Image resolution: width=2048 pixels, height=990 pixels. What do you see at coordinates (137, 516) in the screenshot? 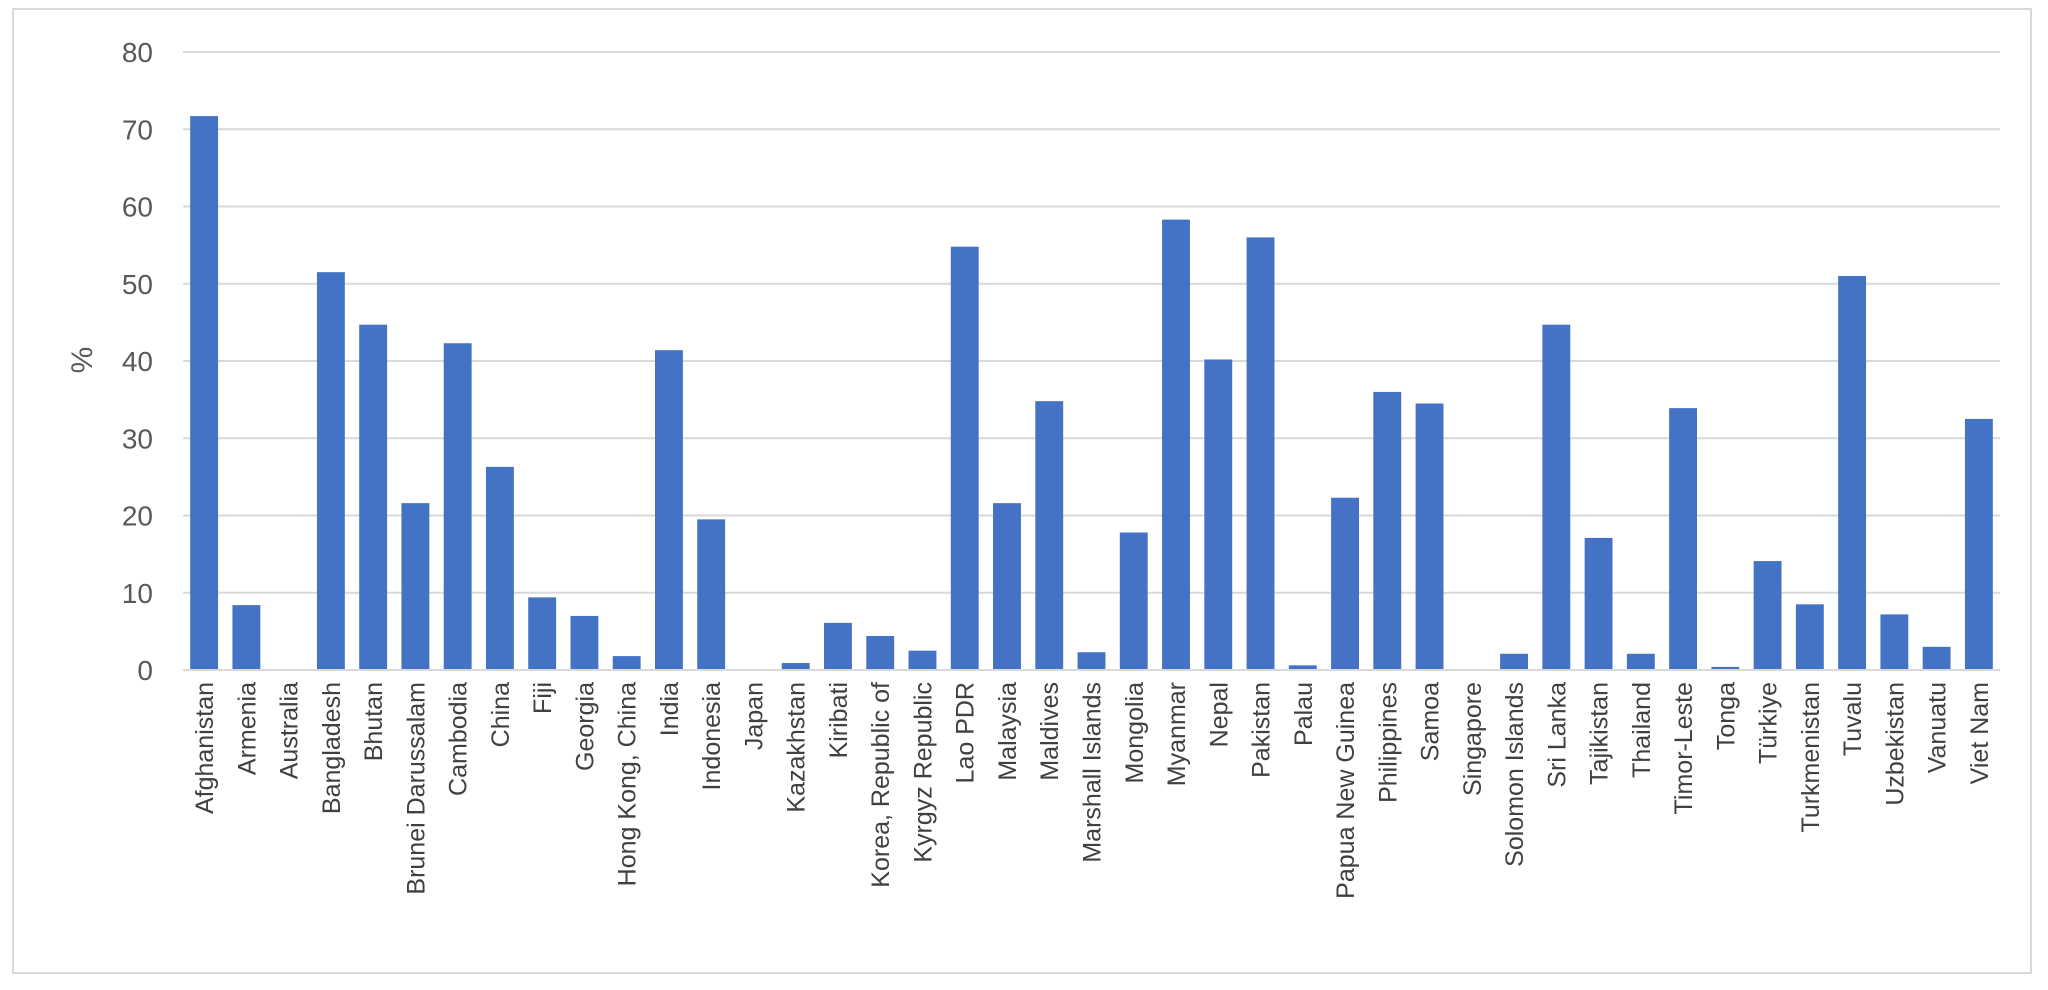
I see `y-tick-label: 20` at bounding box center [137, 516].